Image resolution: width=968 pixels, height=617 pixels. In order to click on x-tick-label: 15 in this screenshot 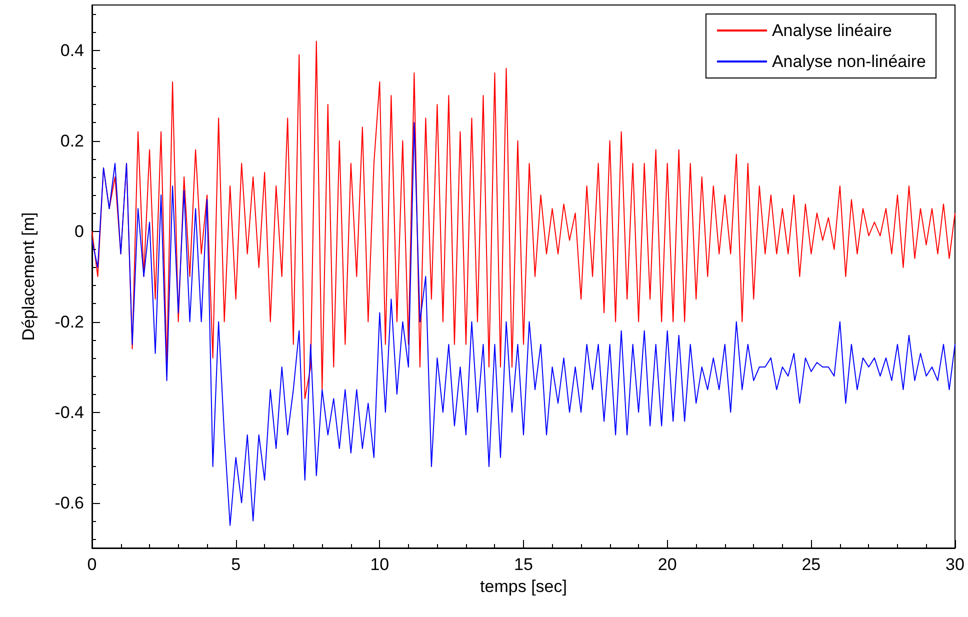, I will do `click(523, 564)`.